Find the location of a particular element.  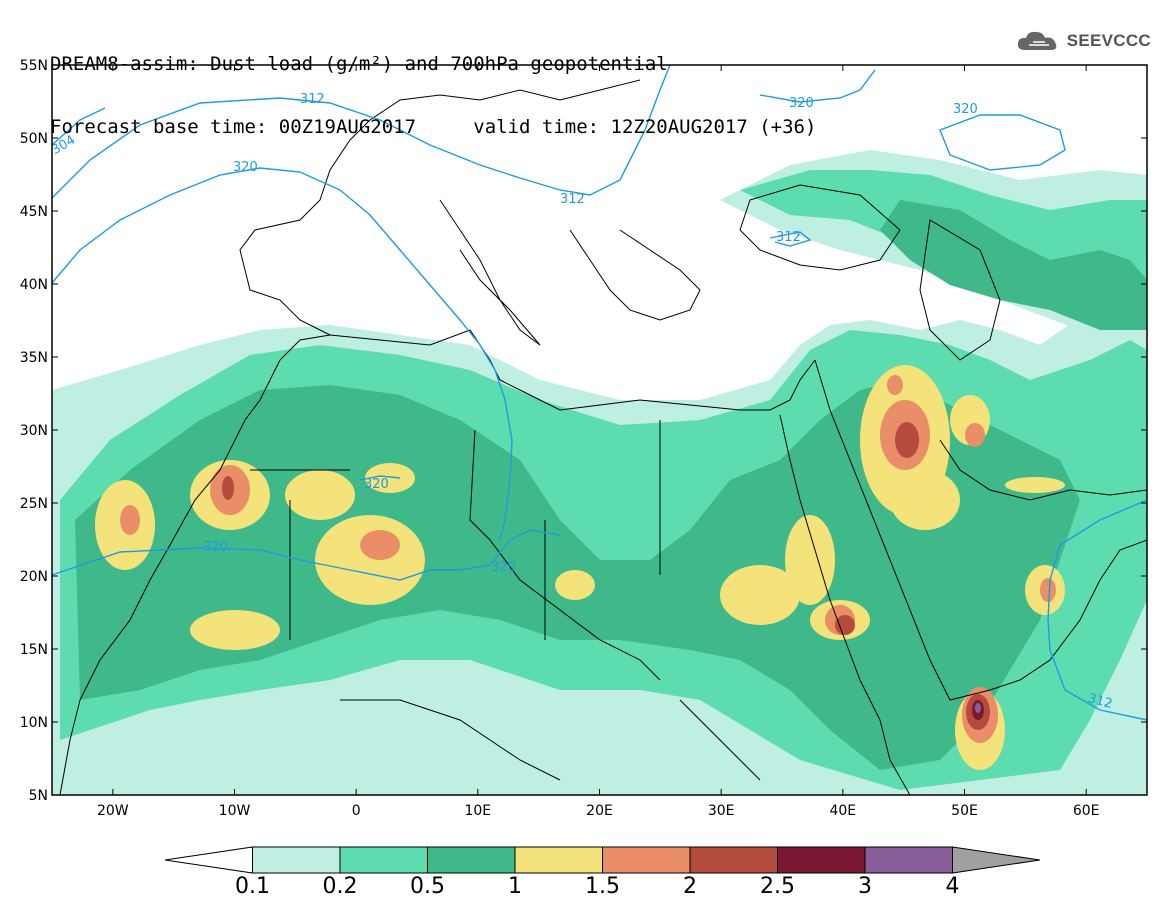

lat-label: 5N is located at coordinates (38, 796).